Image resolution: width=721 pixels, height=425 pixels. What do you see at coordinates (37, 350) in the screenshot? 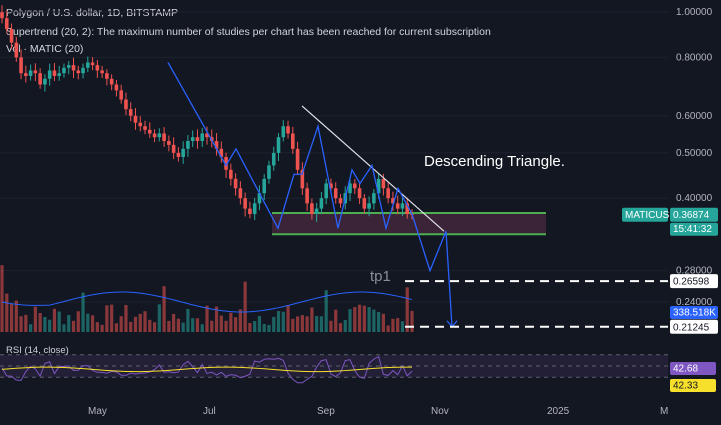
I see `rsi-label: RSI (14, close)` at bounding box center [37, 350].